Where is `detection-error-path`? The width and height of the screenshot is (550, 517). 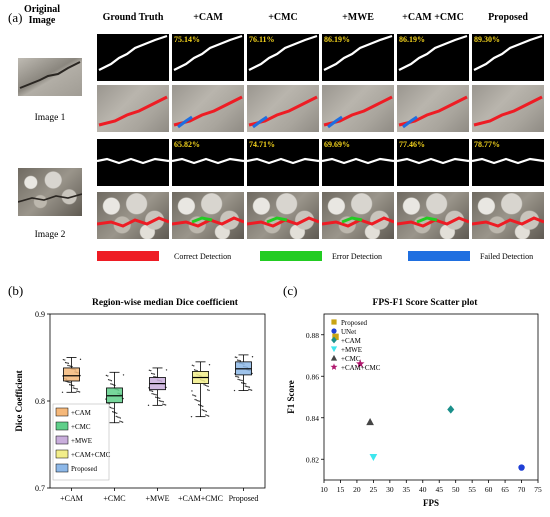 detection-error-path is located at coordinates (202, 220).